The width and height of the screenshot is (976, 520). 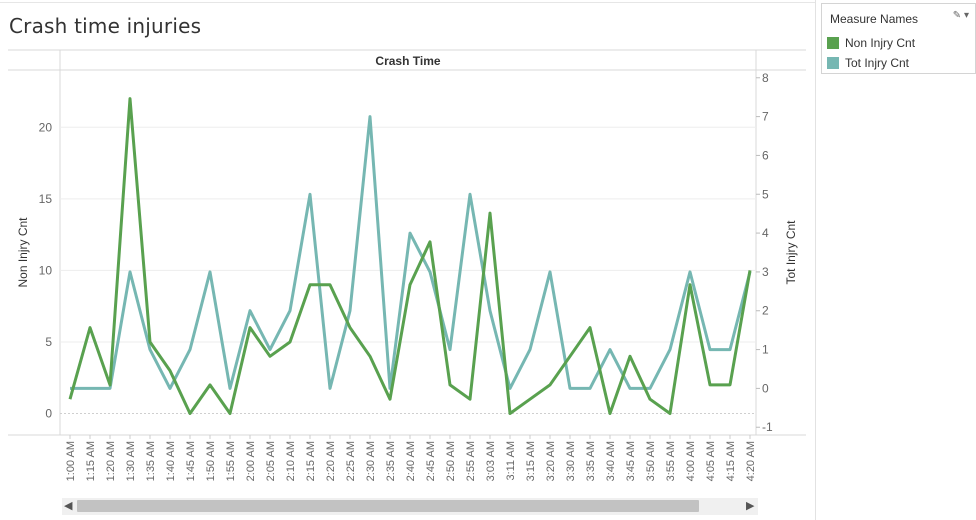 I want to click on y2-tick-label: 8, so click(x=765, y=78).